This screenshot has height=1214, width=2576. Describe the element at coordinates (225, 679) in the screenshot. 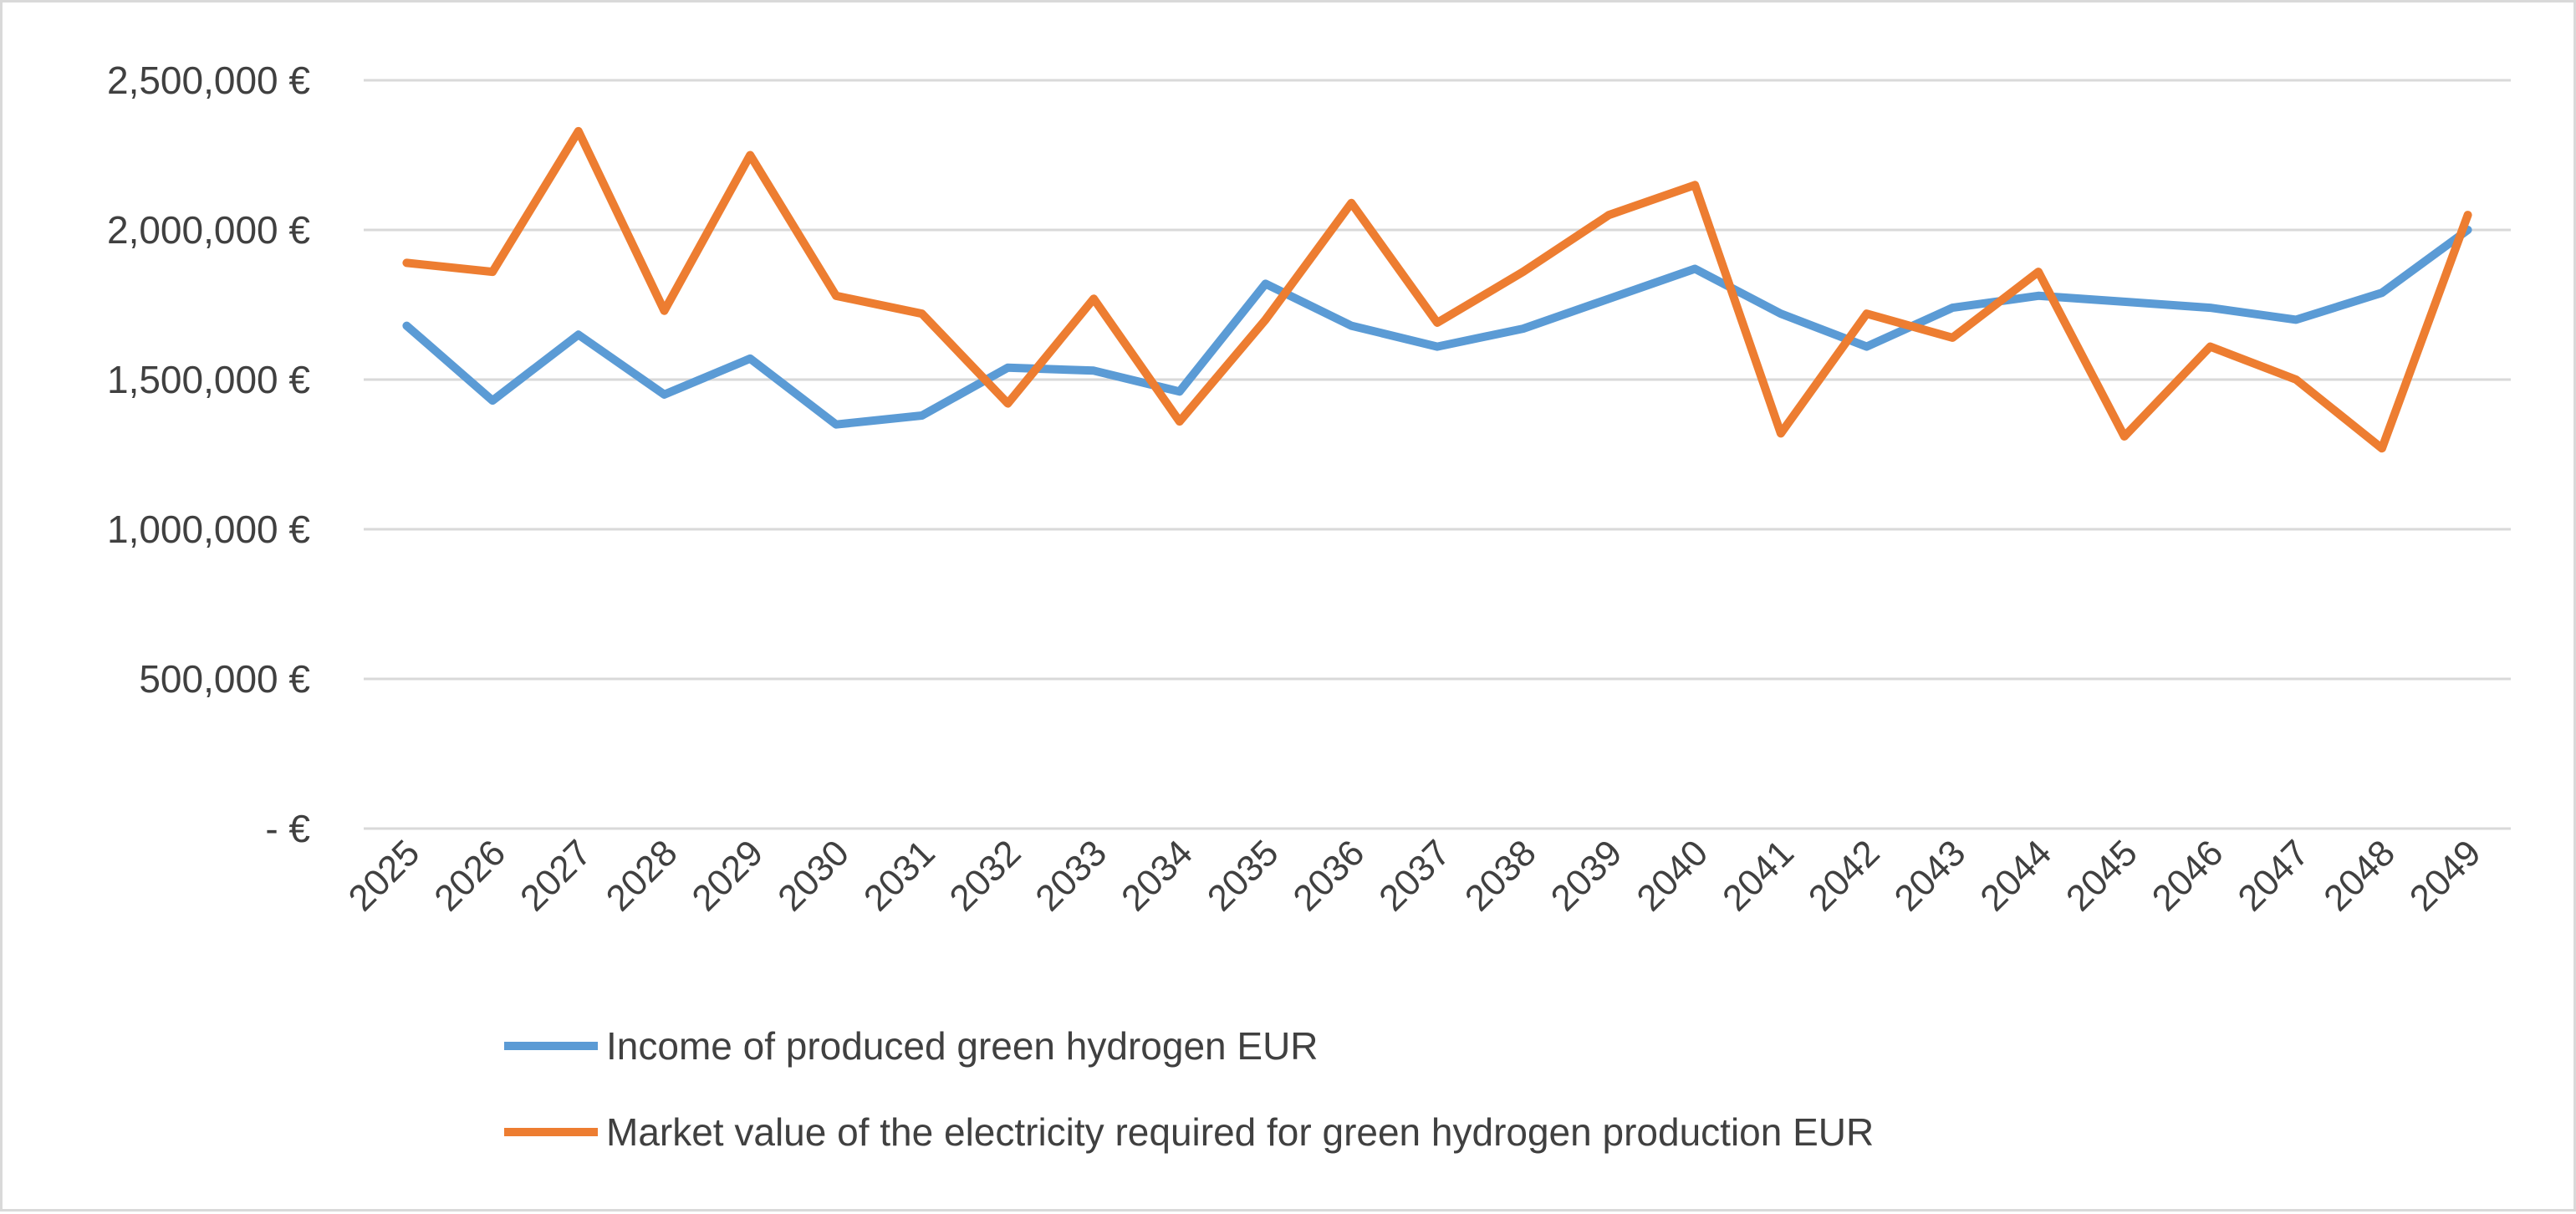

I see `y-tick-label: 500,000 €` at that location.